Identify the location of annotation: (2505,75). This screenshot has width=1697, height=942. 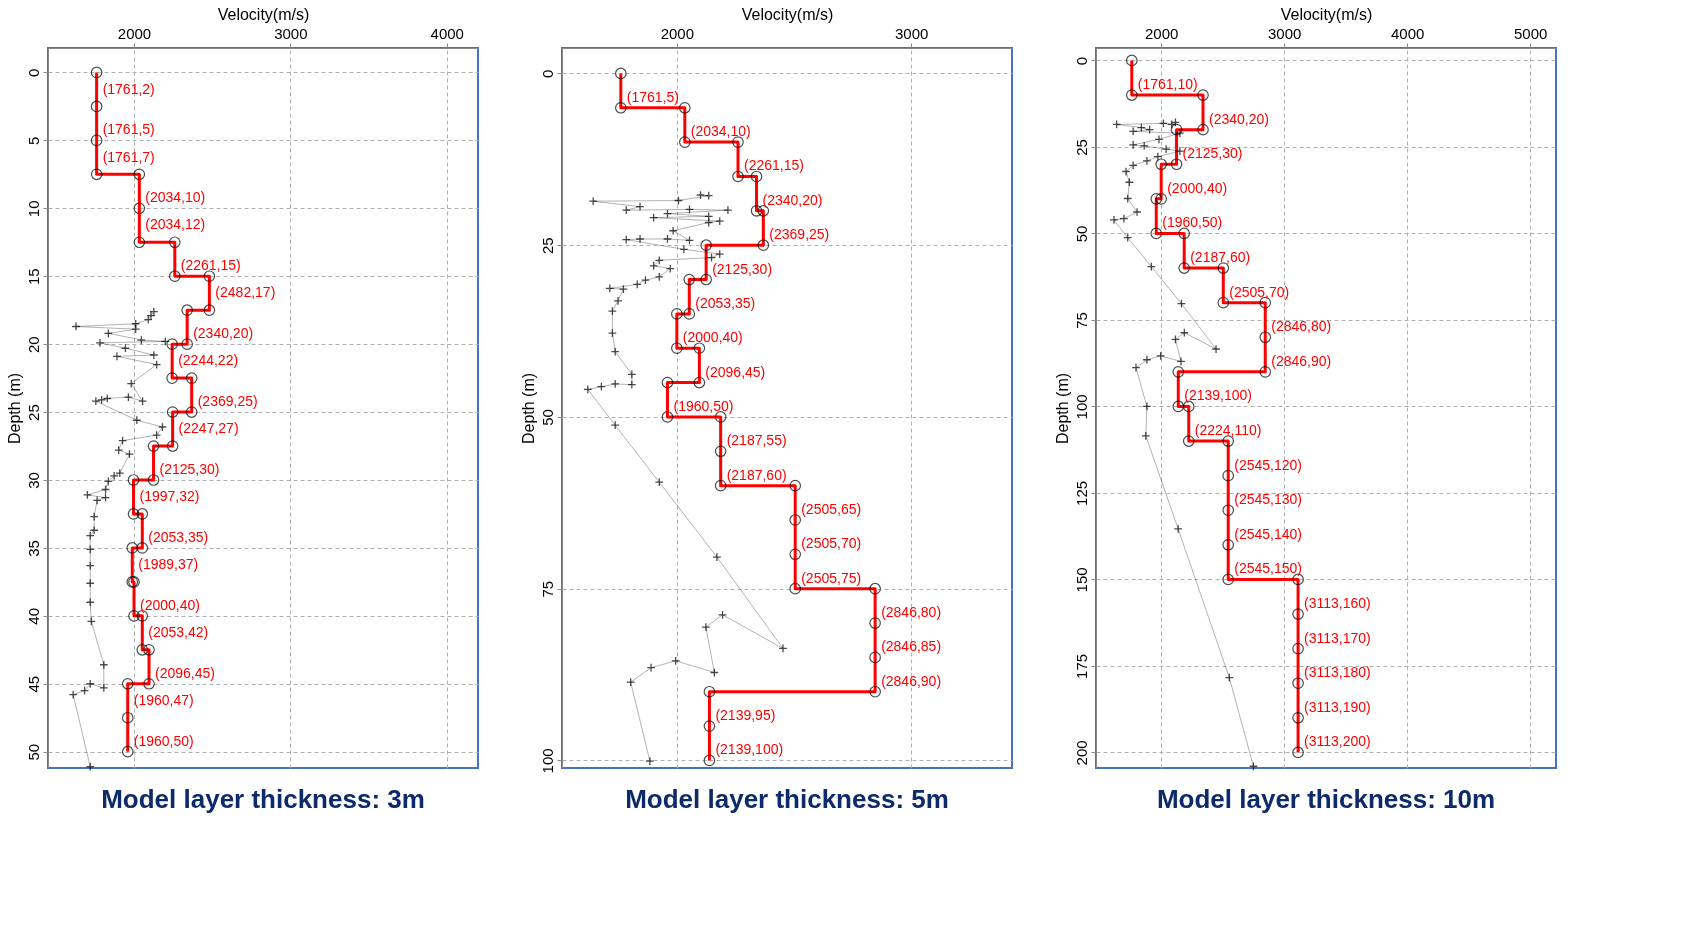
(831, 577).